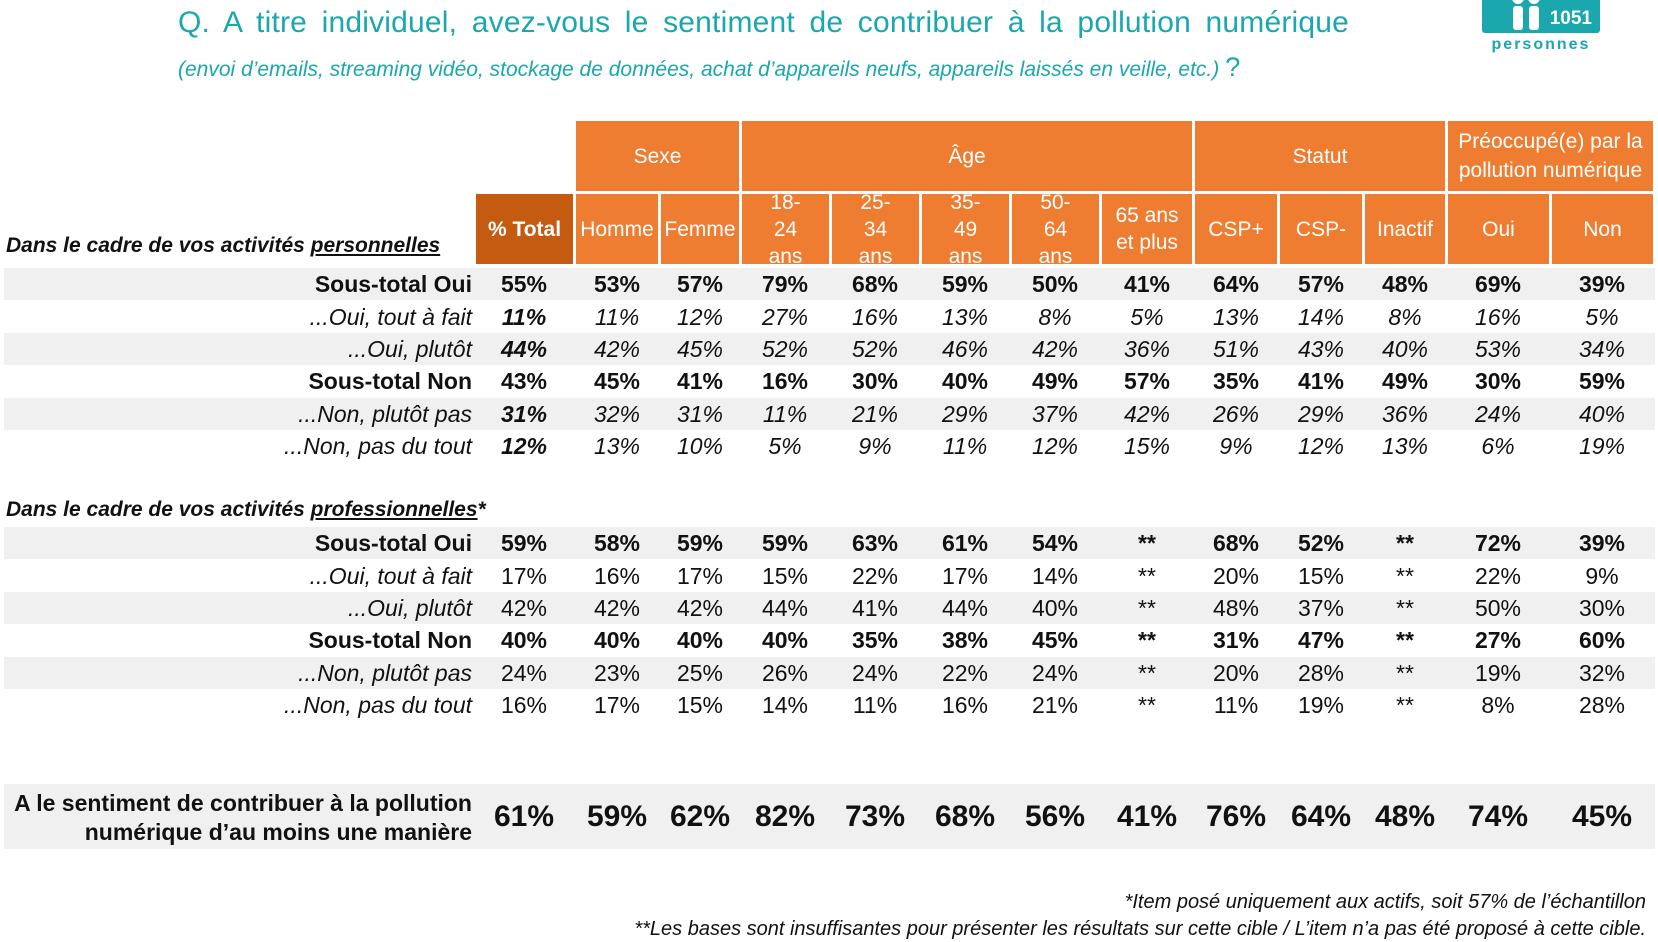  What do you see at coordinates (1498, 284) in the screenshot?
I see `table-cell: 69%` at bounding box center [1498, 284].